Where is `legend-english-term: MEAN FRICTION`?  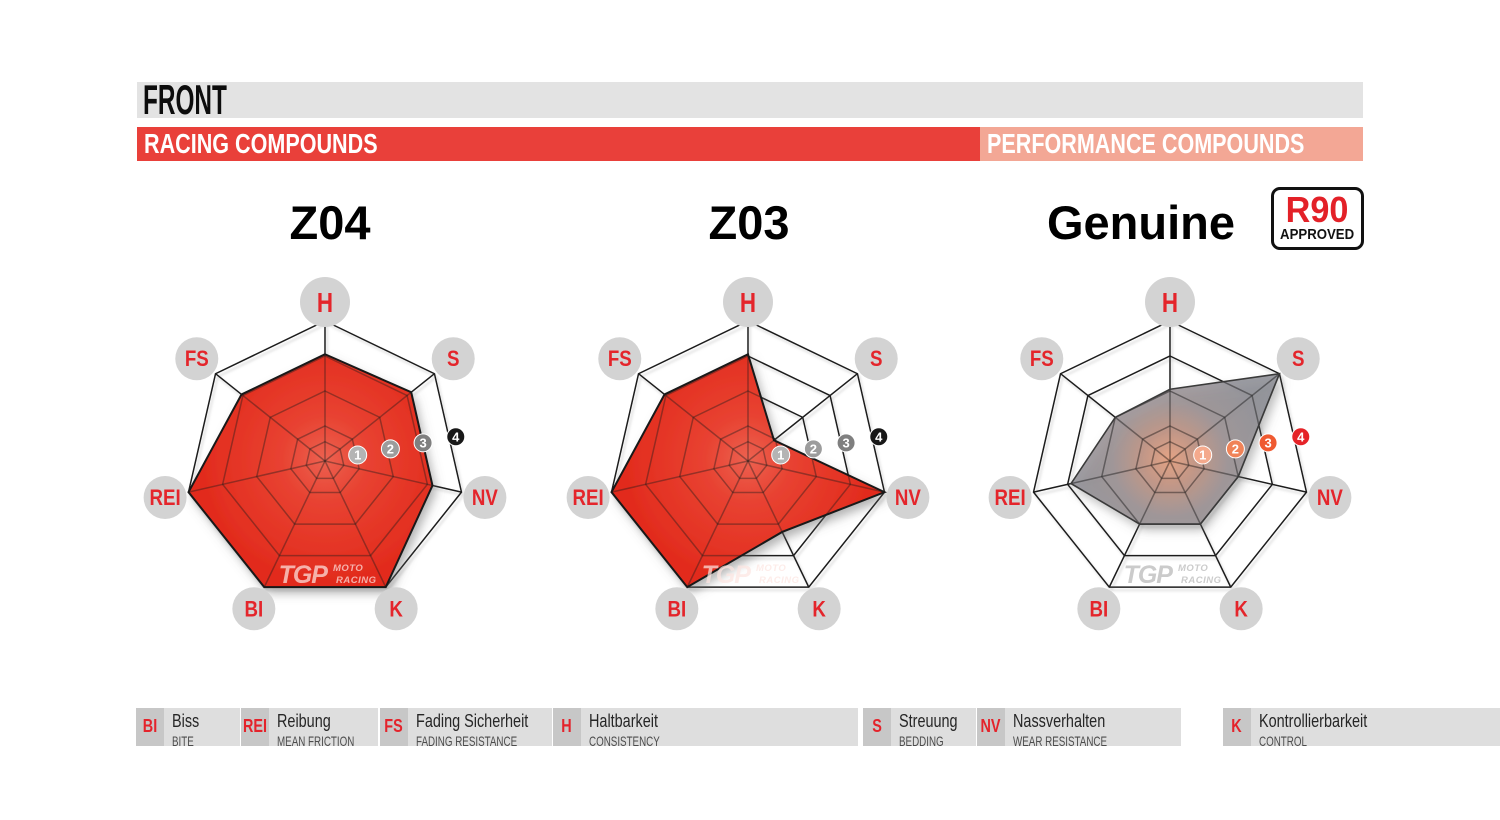
legend-english-term: MEAN FRICTION is located at coordinates (316, 741).